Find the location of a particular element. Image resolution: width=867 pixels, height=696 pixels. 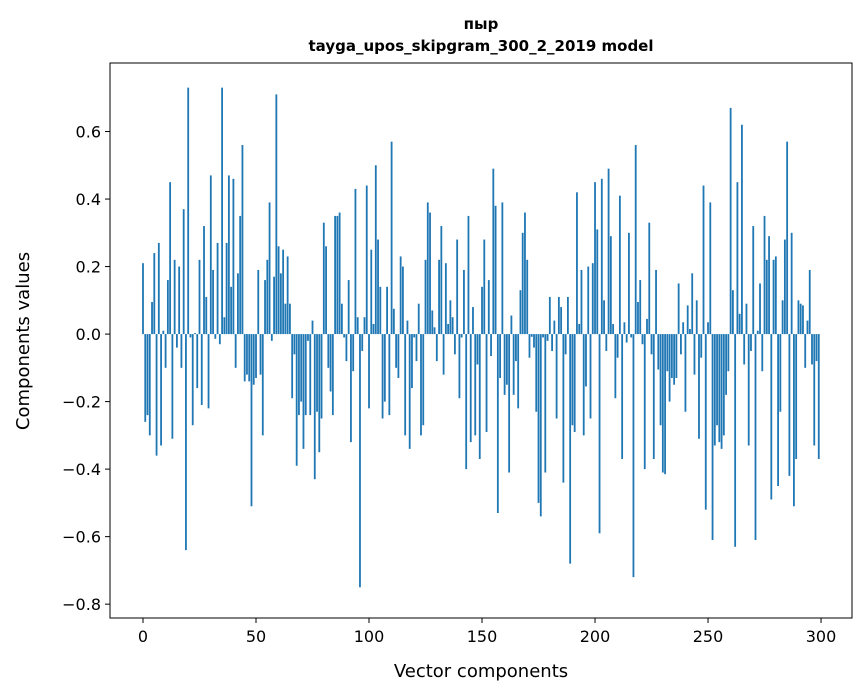

chart-title-line1: пыр is located at coordinates (481, 24).